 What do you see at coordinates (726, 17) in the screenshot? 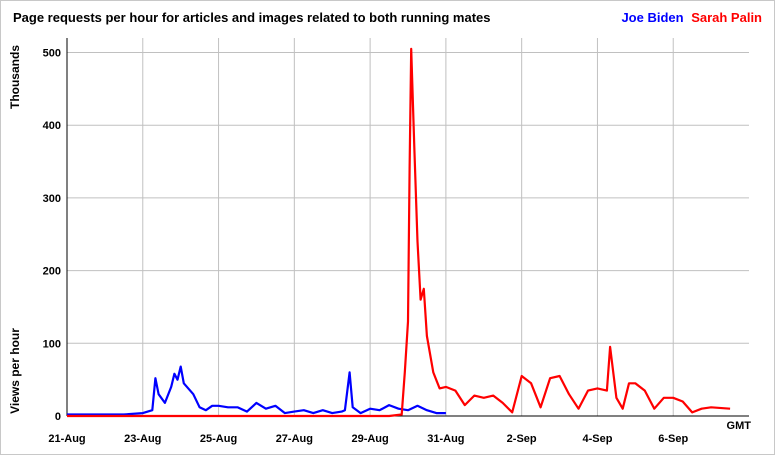
I see `legend-item-palin: Sarah Palin` at bounding box center [726, 17].